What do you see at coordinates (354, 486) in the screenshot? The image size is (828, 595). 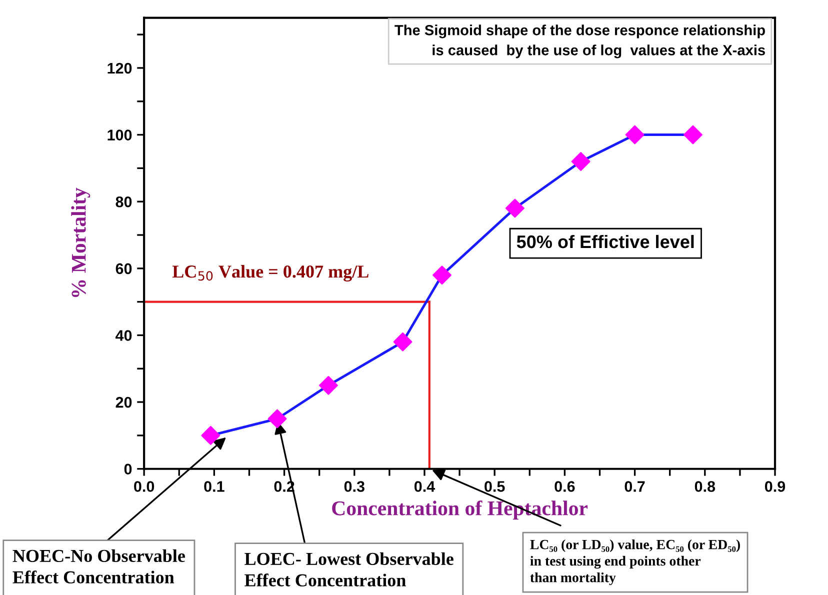 I see `x-tick-label: 0.3` at bounding box center [354, 486].